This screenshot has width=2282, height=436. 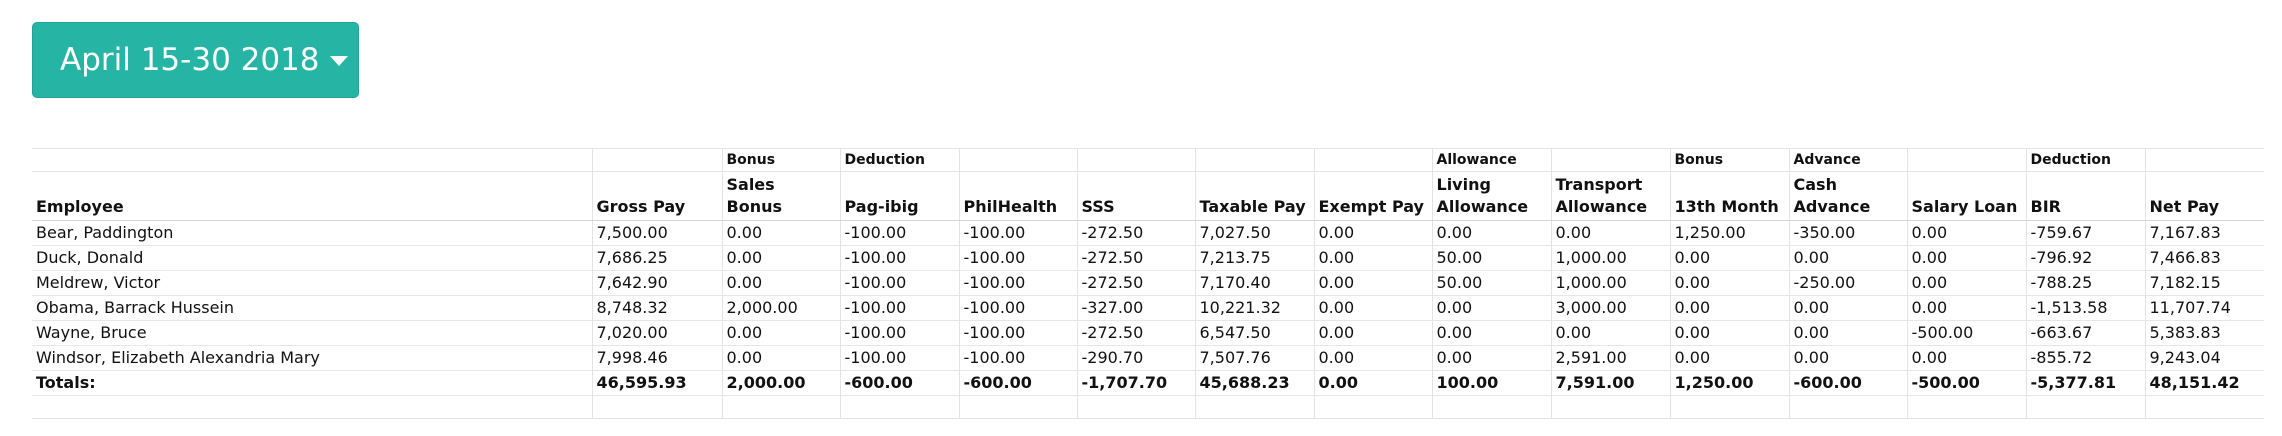 What do you see at coordinates (1254, 196) in the screenshot?
I see `column-header-taxable-pay: Taxable Pay` at bounding box center [1254, 196].